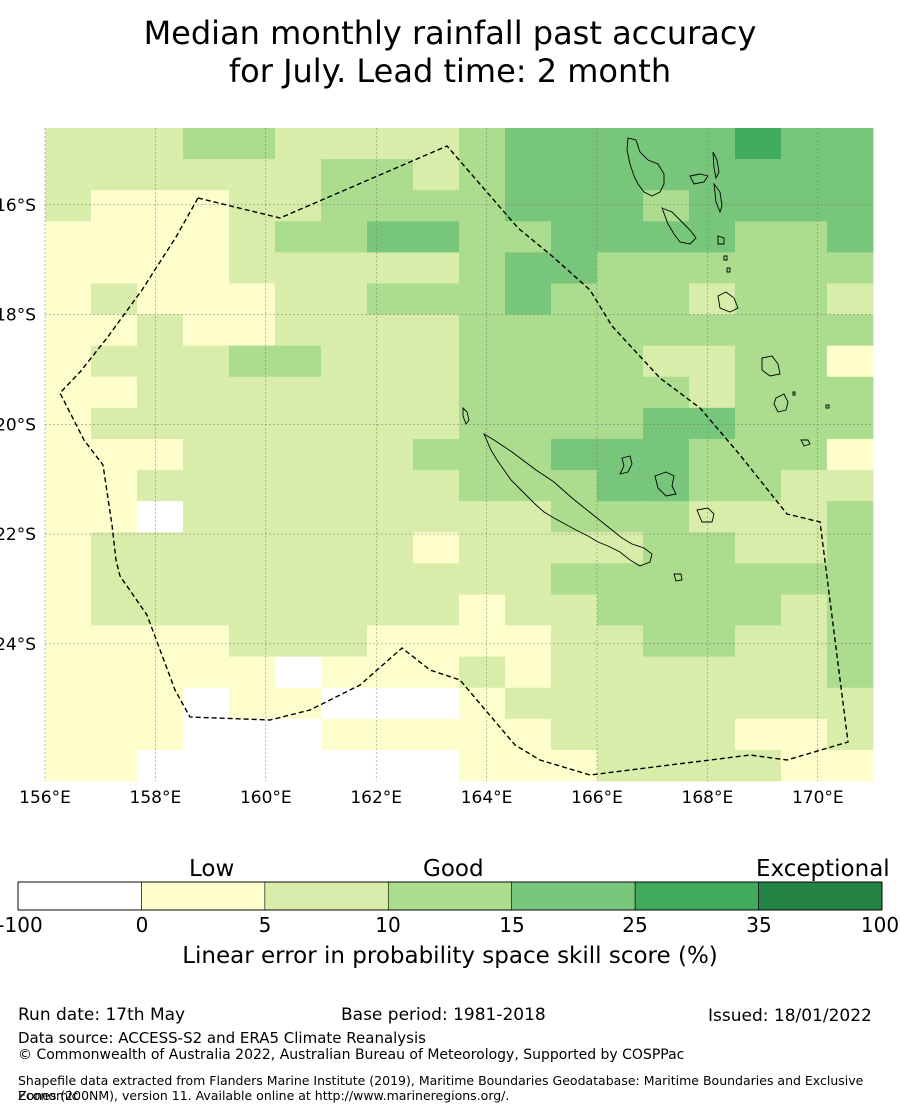  Describe the element at coordinates (716, 165) in the screenshot. I see `maewo-coastline` at that location.